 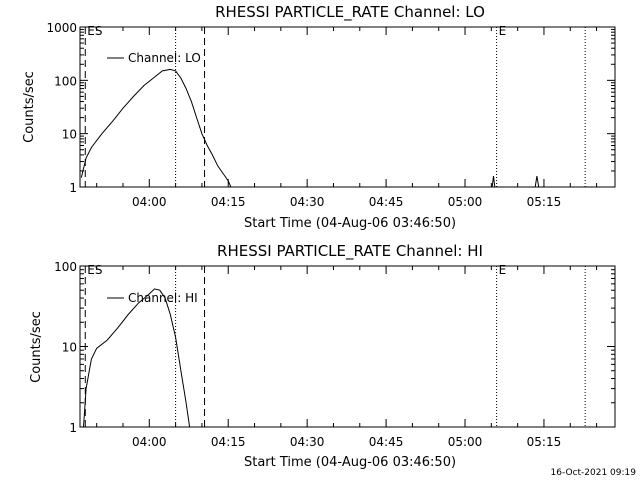 What do you see at coordinates (29, 107) in the screenshot?
I see `lo-y-axis-label: Counts/sec` at bounding box center [29, 107].